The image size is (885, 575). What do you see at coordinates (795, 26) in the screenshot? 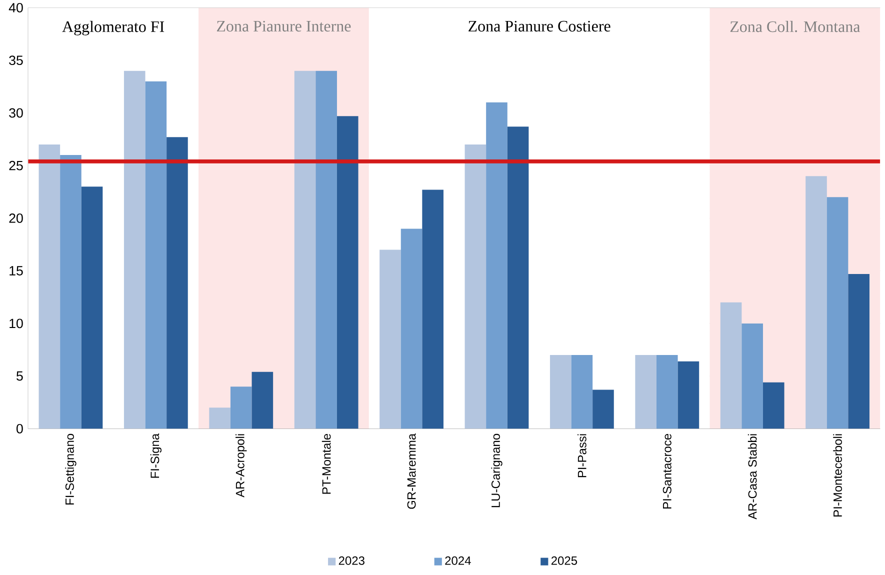
I see `band-label: Zona Coll. Montana` at bounding box center [795, 26].